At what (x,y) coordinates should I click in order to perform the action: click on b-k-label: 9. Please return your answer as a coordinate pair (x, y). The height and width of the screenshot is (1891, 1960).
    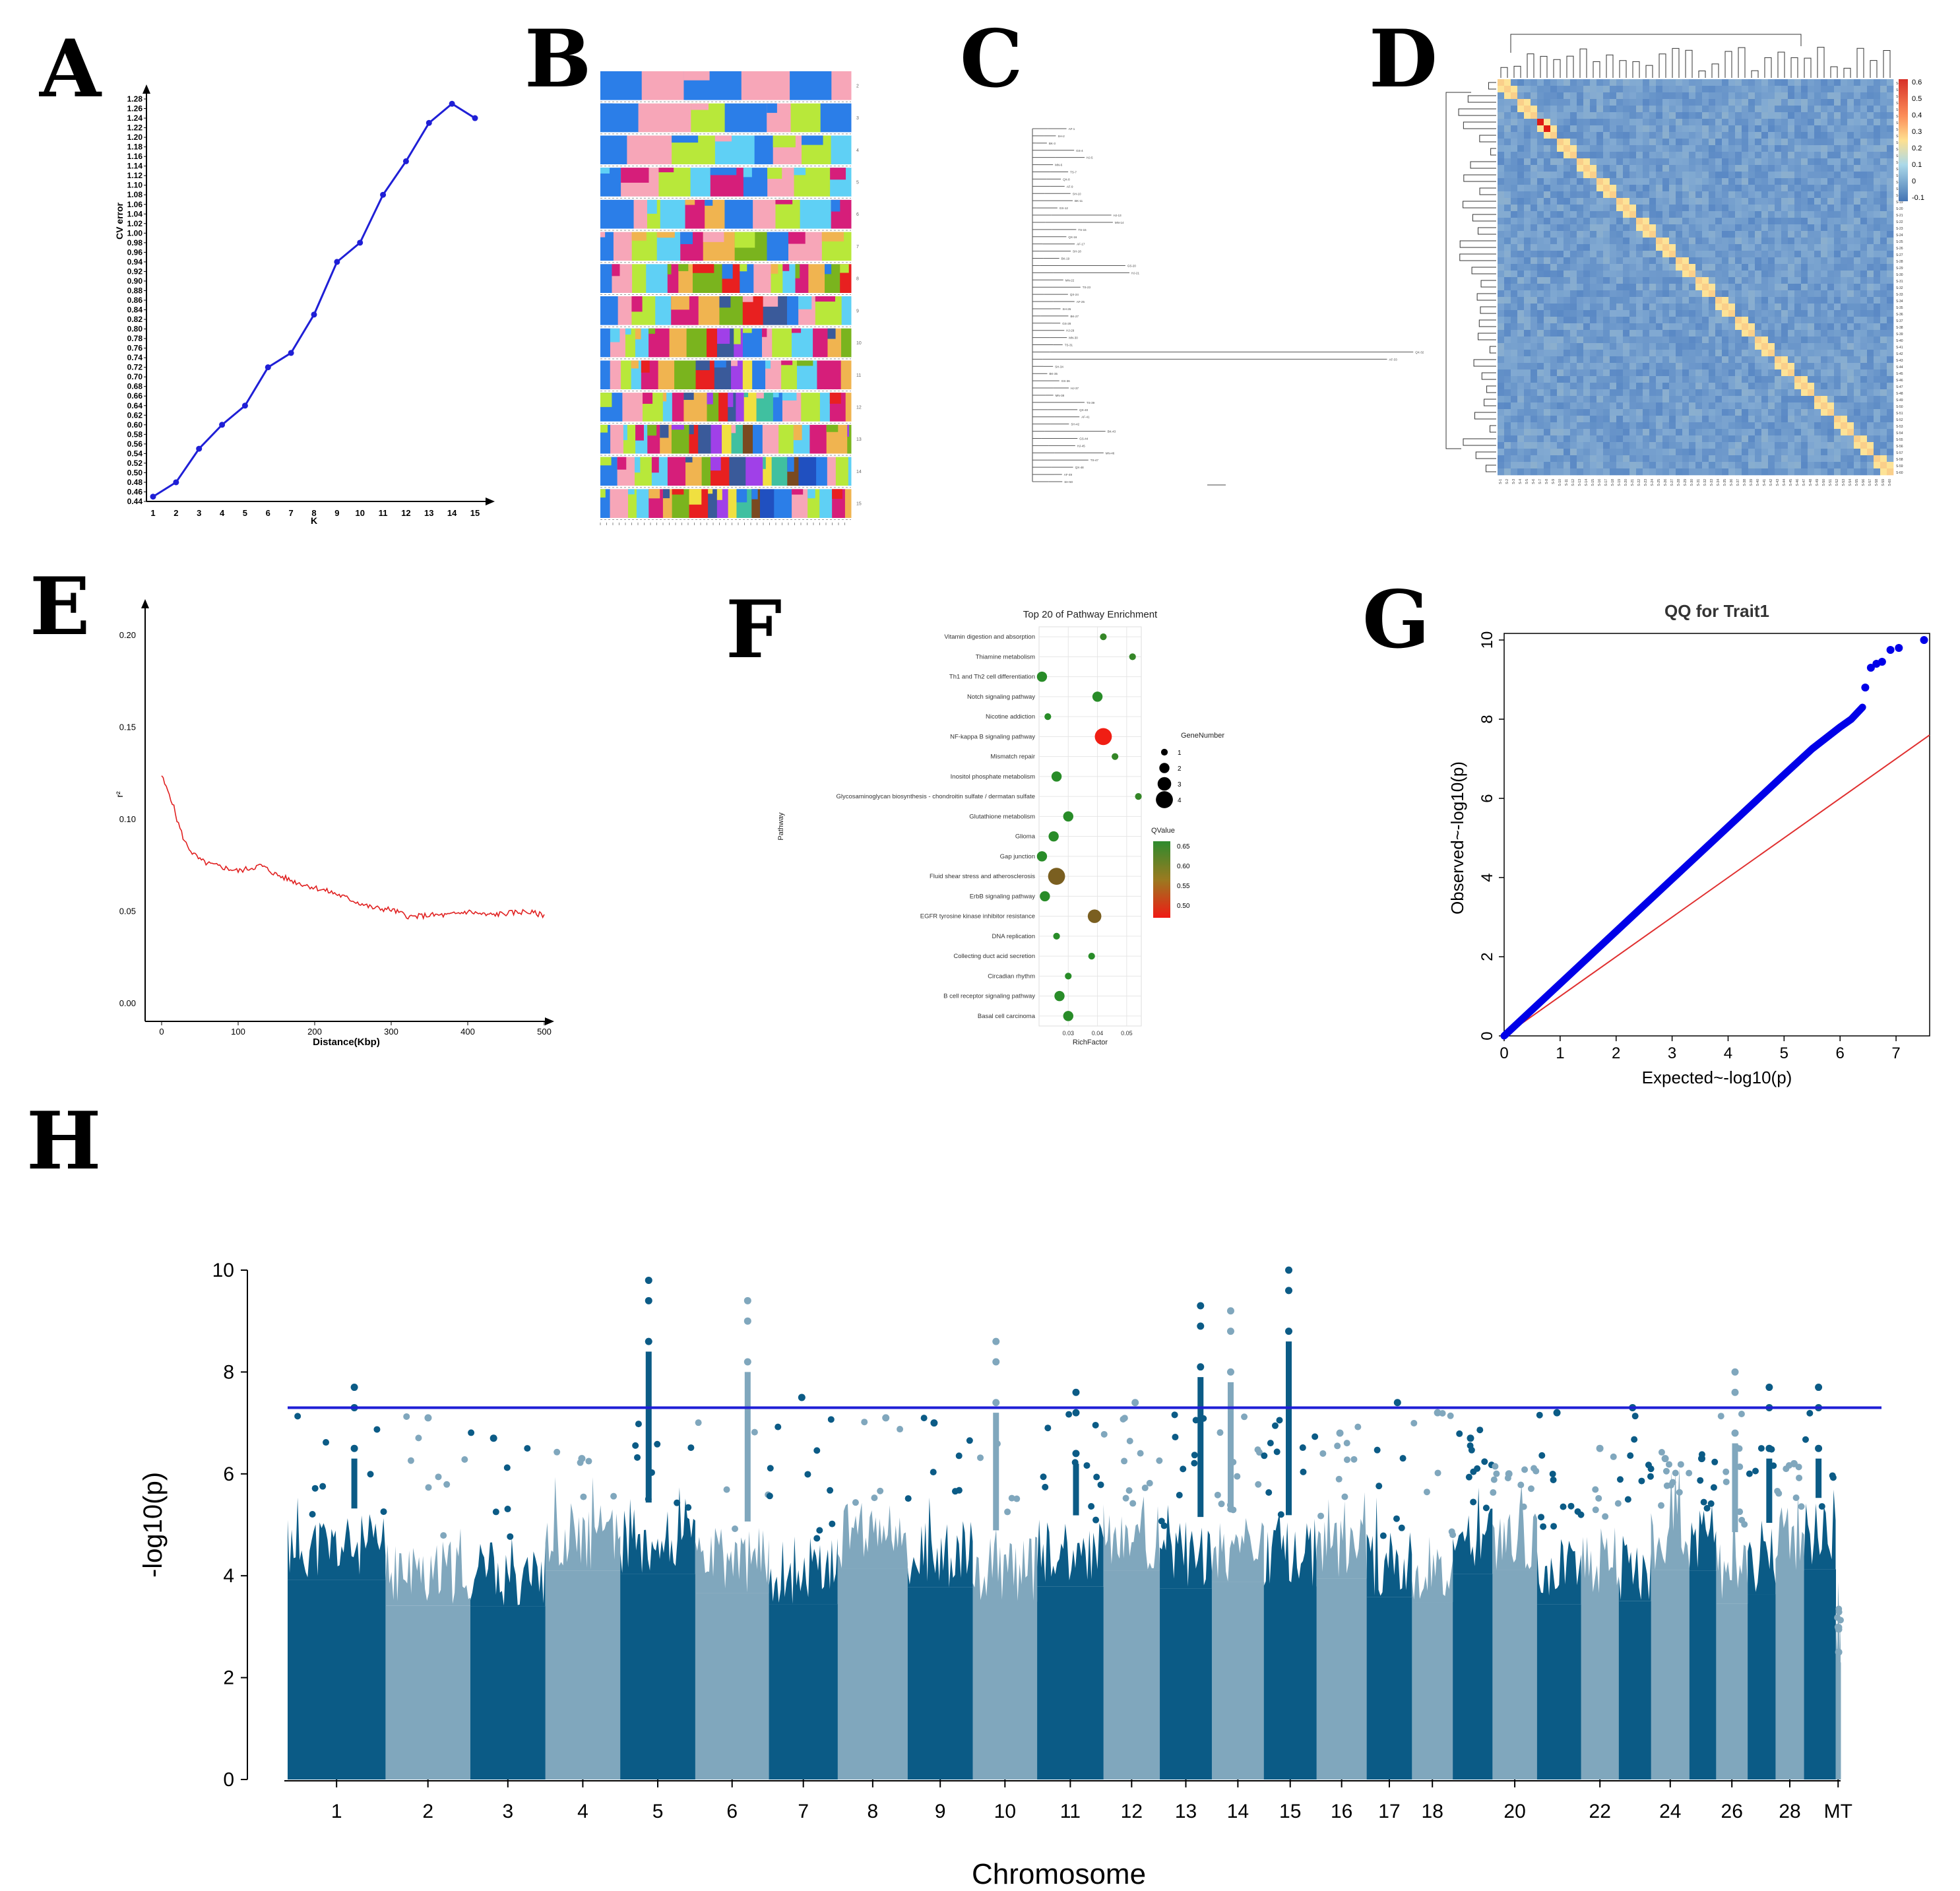
    Looking at the image, I should click on (857, 311).